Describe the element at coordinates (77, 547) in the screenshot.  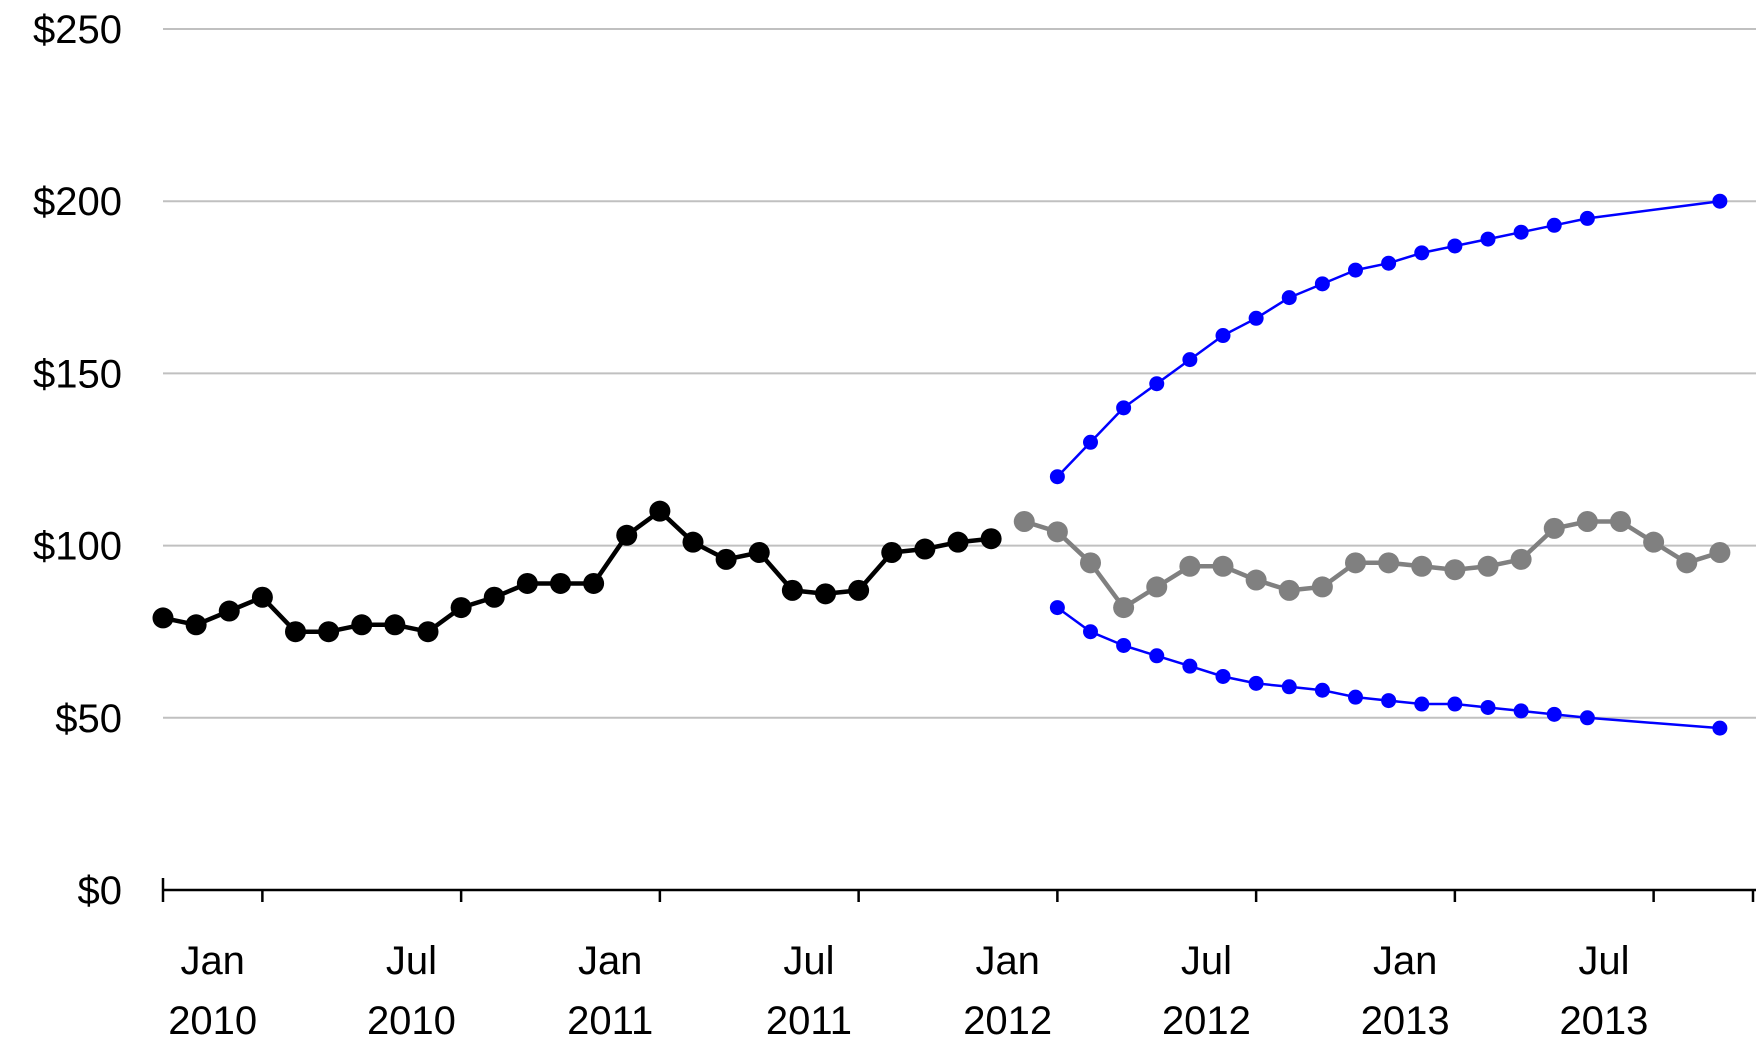
I see `y-tick-label: $100` at that location.